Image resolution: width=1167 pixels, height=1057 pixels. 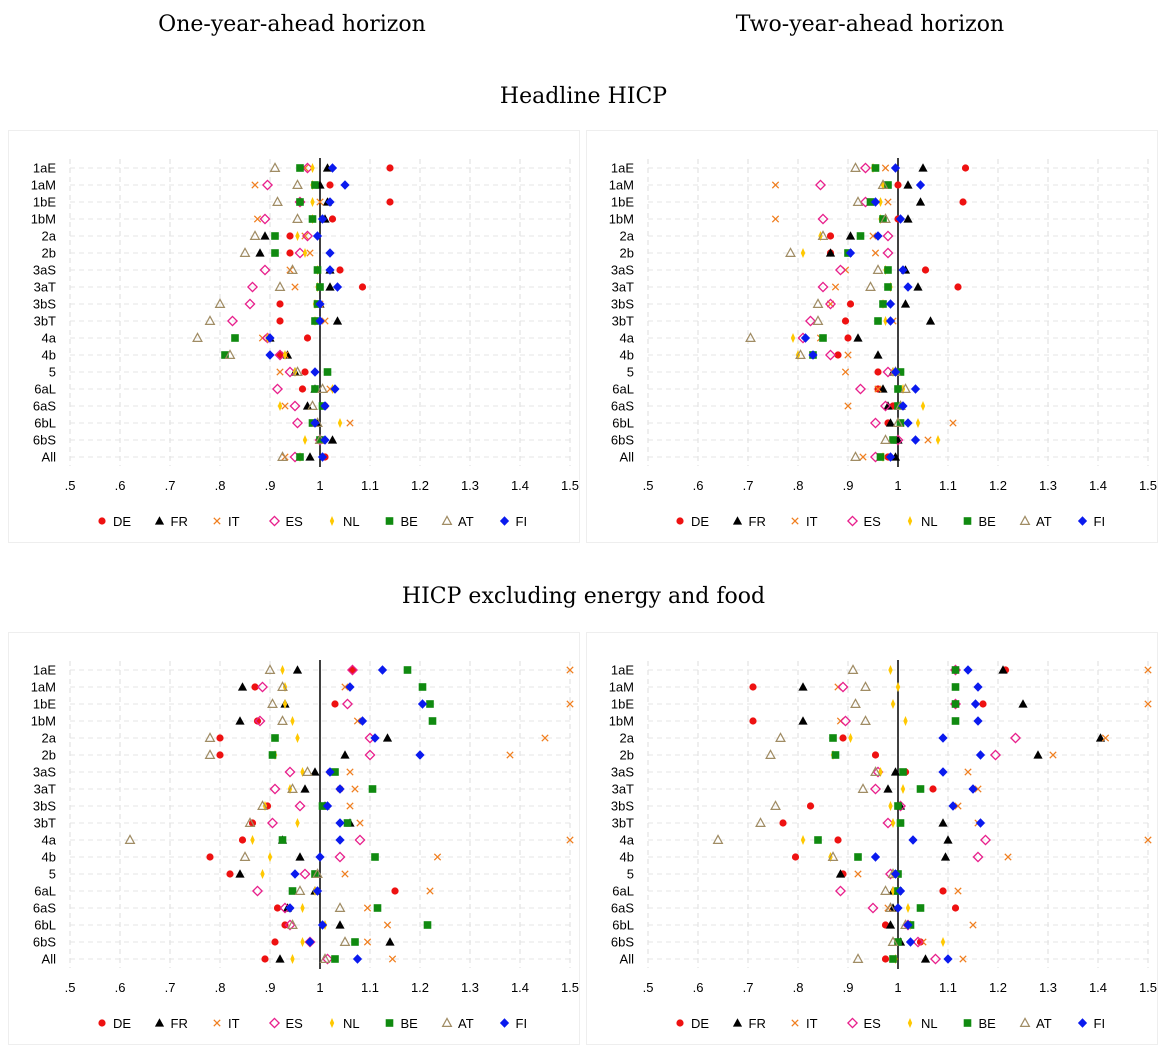 What do you see at coordinates (897, 987) in the screenshot?
I see `x-tick-label: 1` at bounding box center [897, 987].